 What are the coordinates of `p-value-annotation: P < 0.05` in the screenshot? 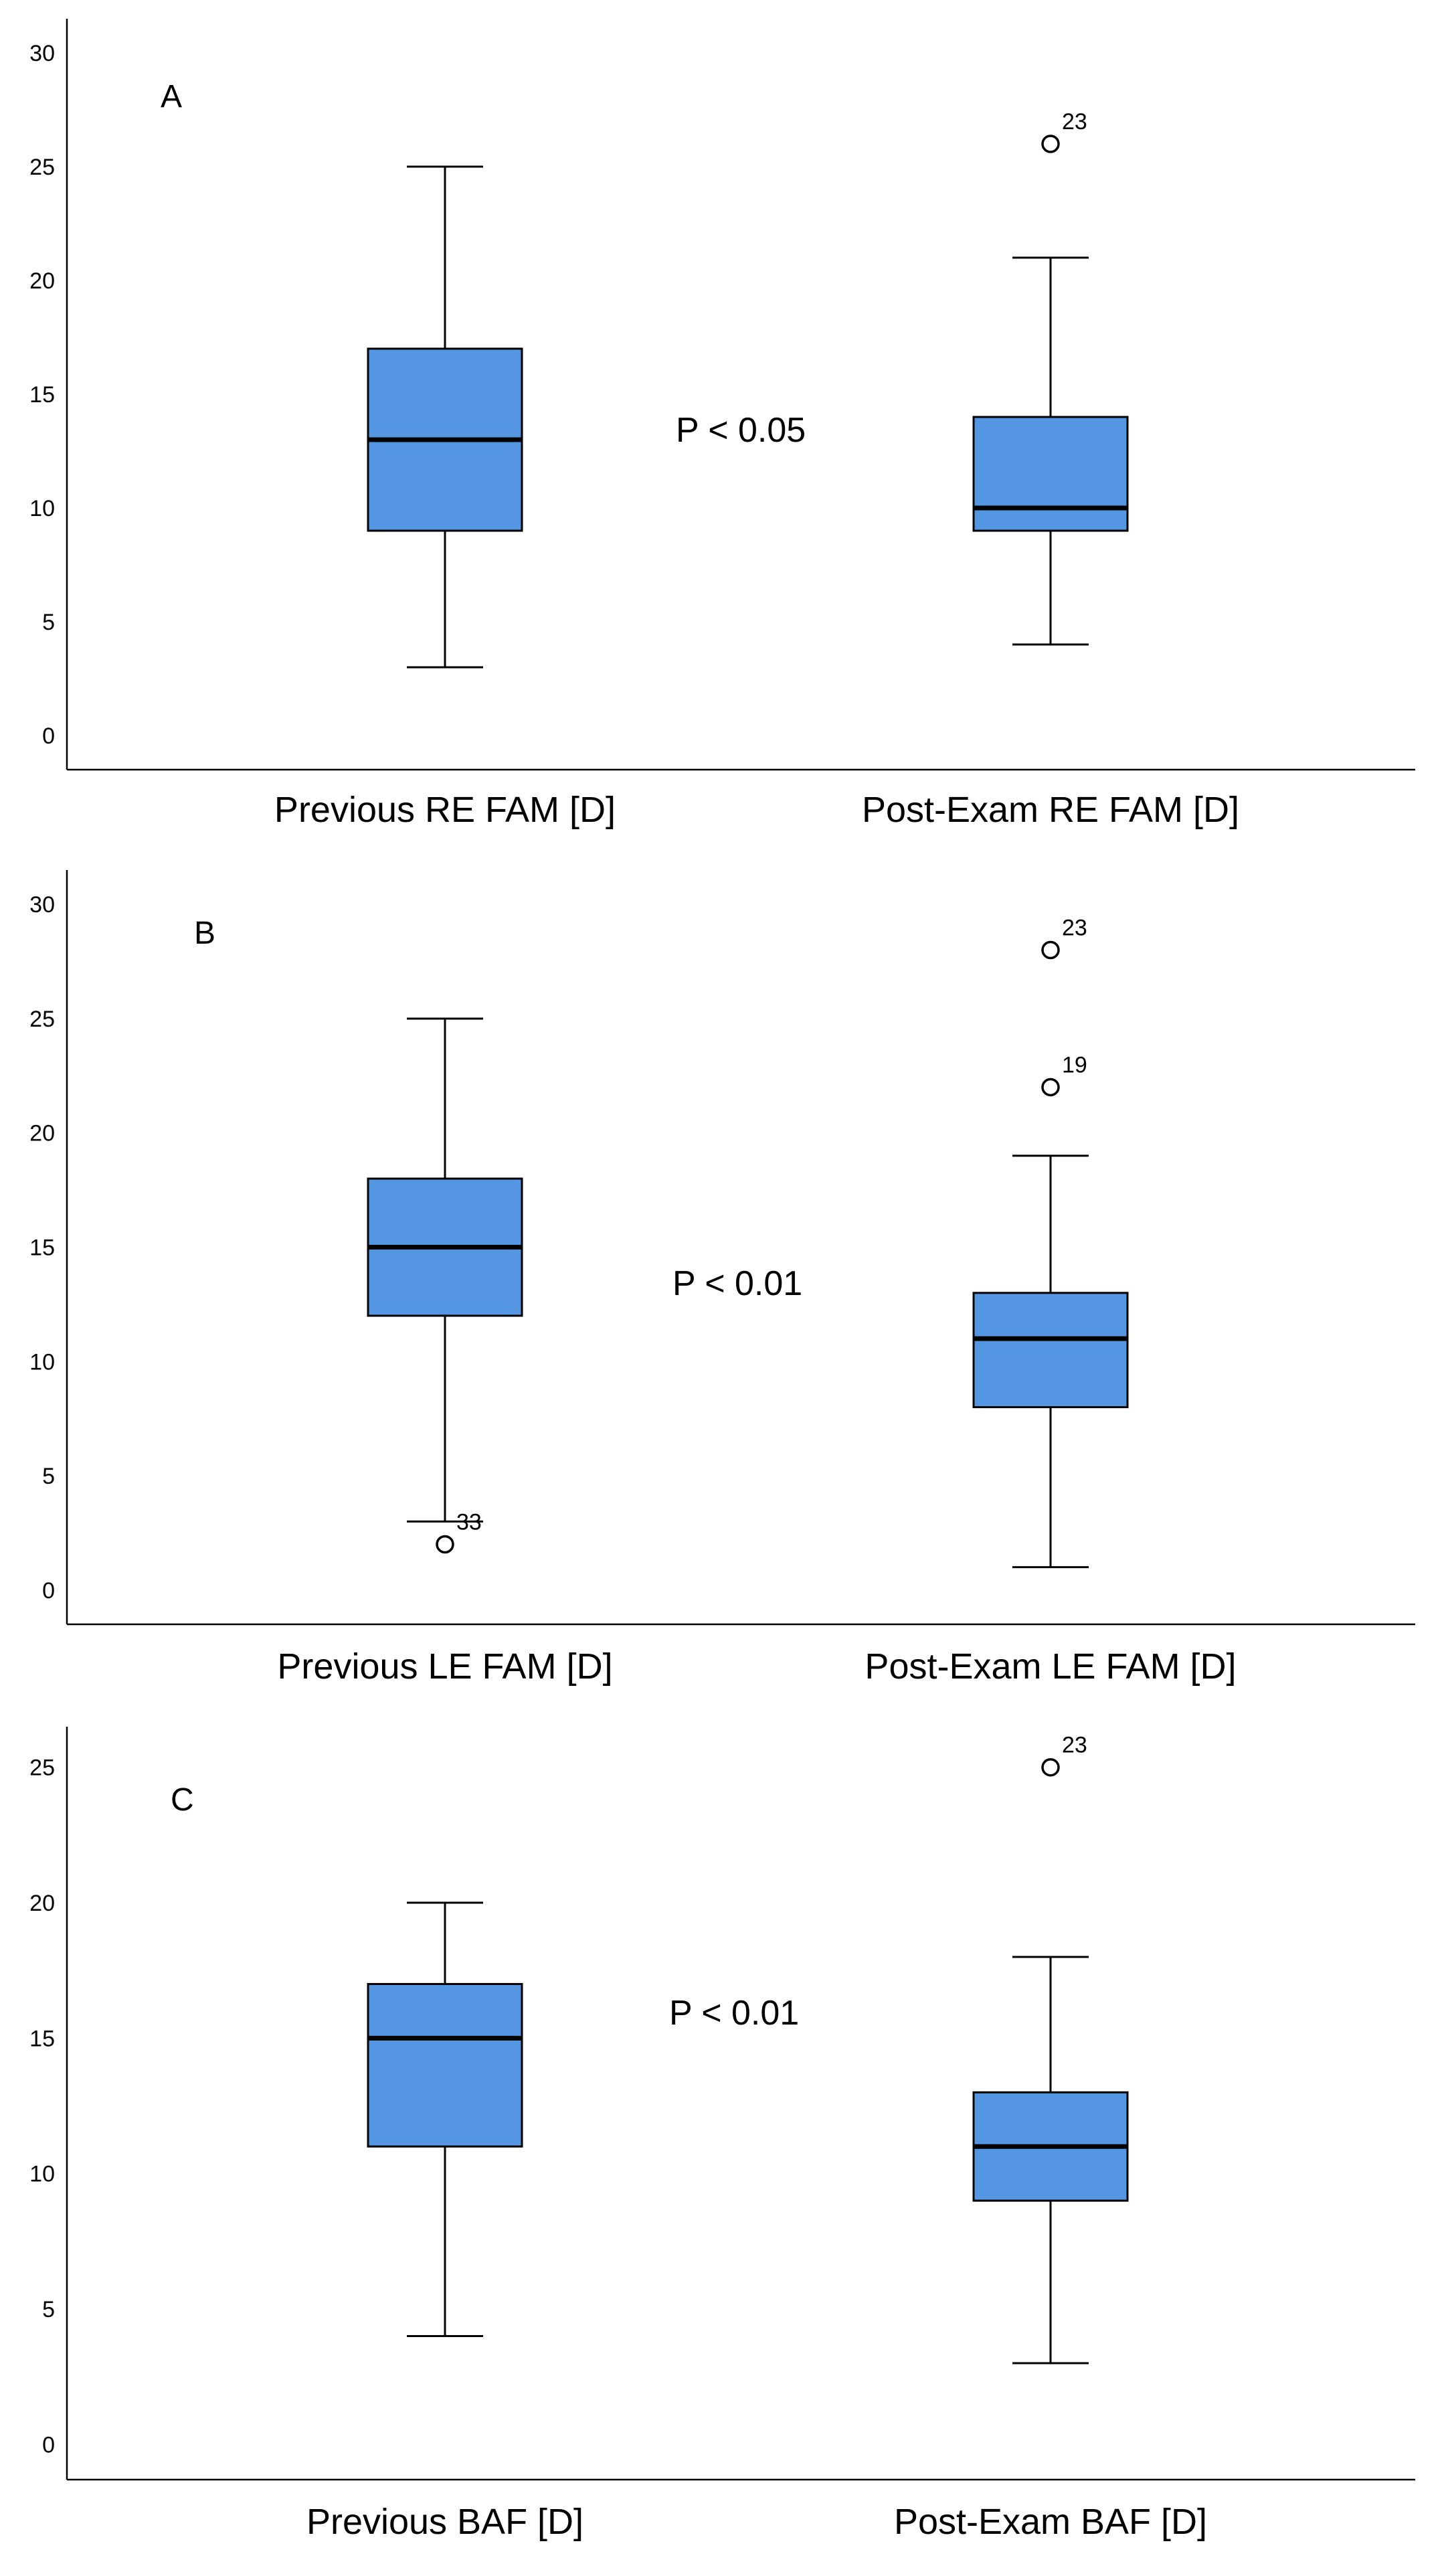 It's located at (741, 430).